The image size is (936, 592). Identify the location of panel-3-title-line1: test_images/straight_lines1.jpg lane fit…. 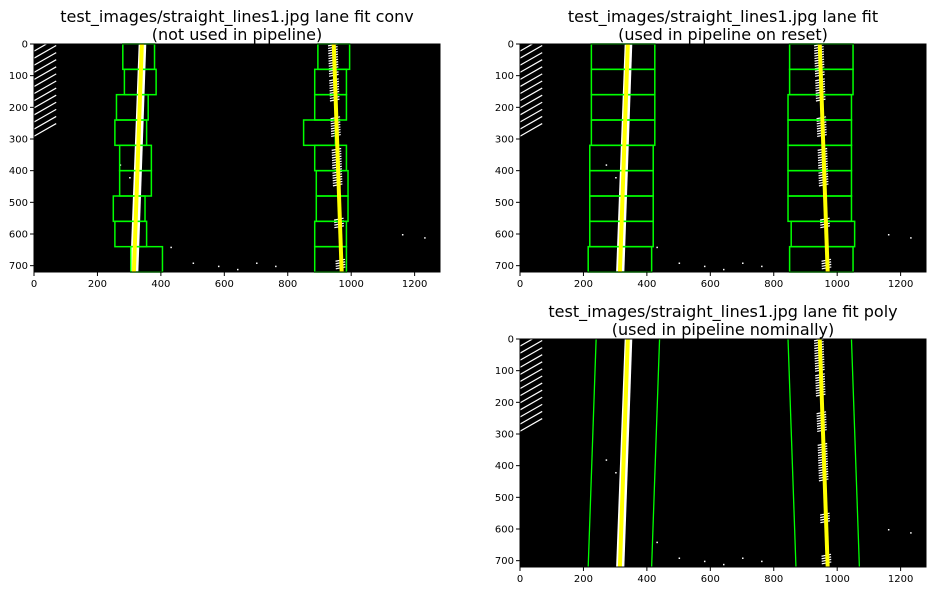
(723, 311).